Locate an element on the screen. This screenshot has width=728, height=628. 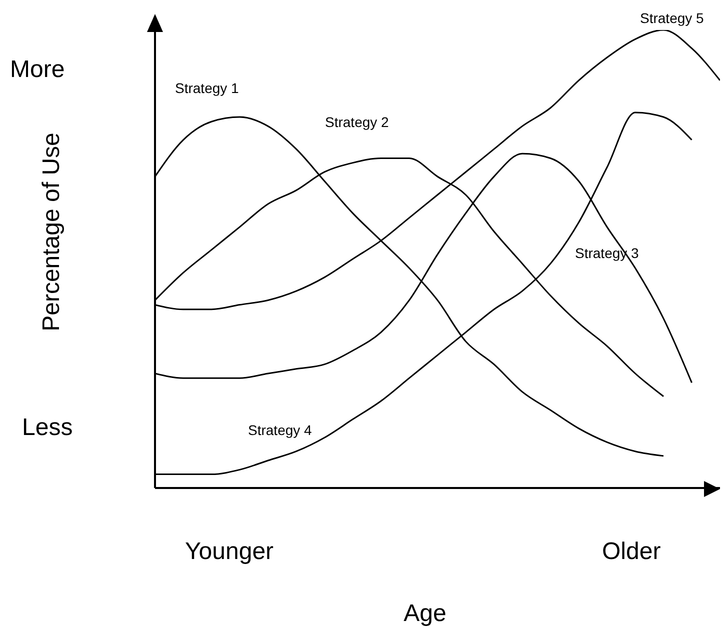
text: Younger is located at coordinates (229, 552).